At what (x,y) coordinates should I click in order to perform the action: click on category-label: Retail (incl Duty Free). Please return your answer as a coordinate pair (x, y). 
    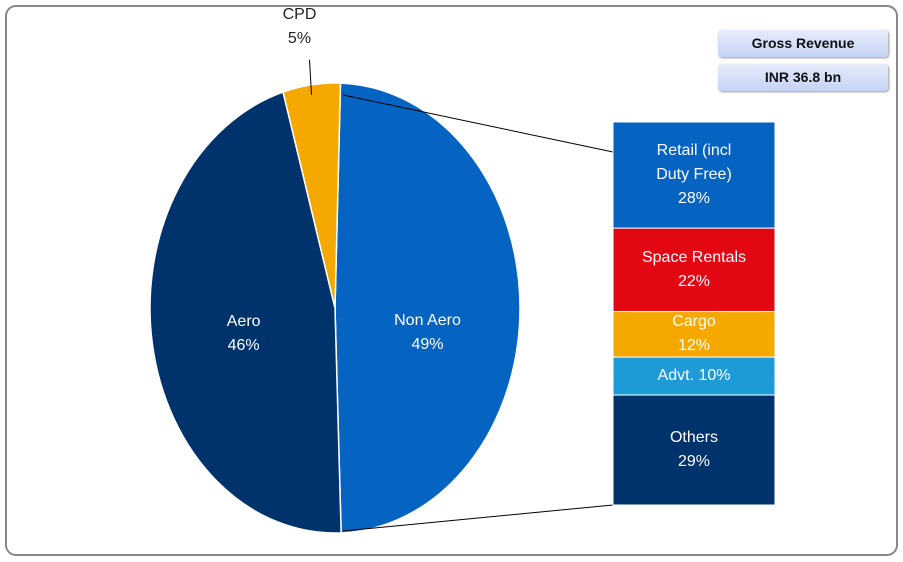
    Looking at the image, I should click on (694, 163).